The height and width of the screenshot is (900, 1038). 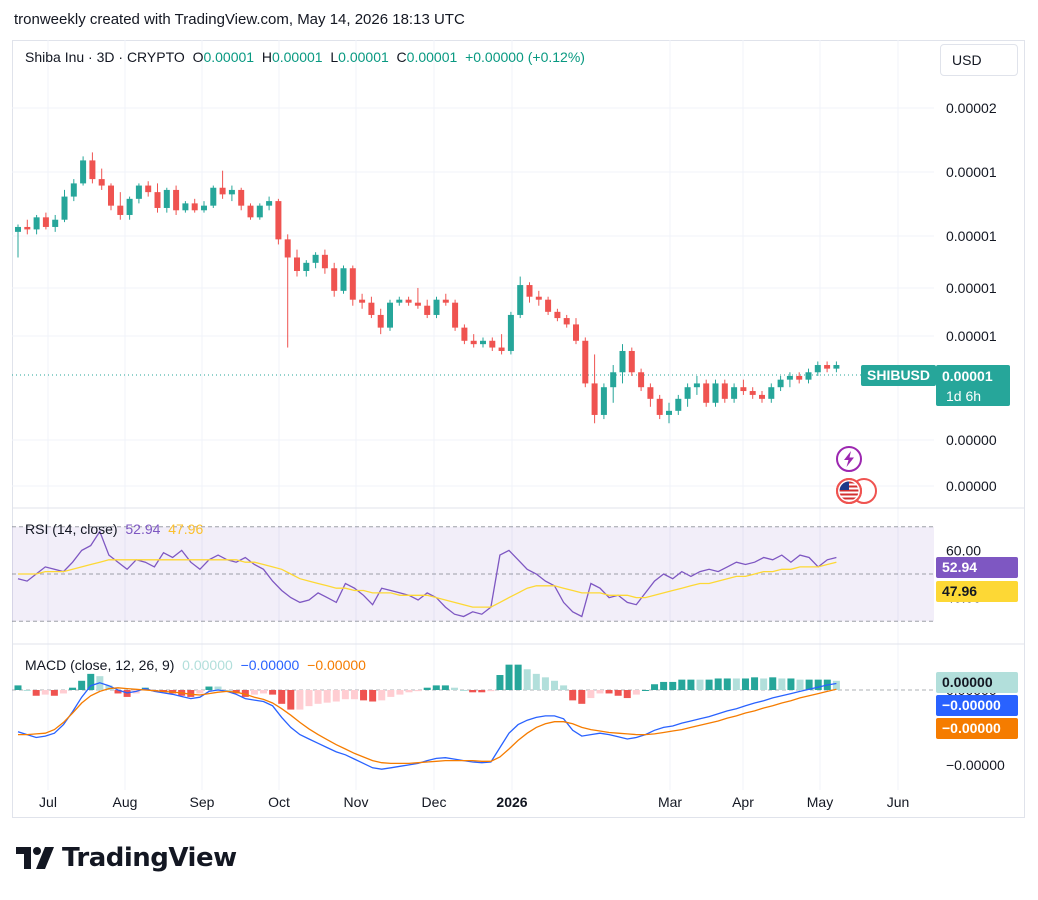 What do you see at coordinates (143, 529) in the screenshot?
I see `rsi-legend-value: 52.94` at bounding box center [143, 529].